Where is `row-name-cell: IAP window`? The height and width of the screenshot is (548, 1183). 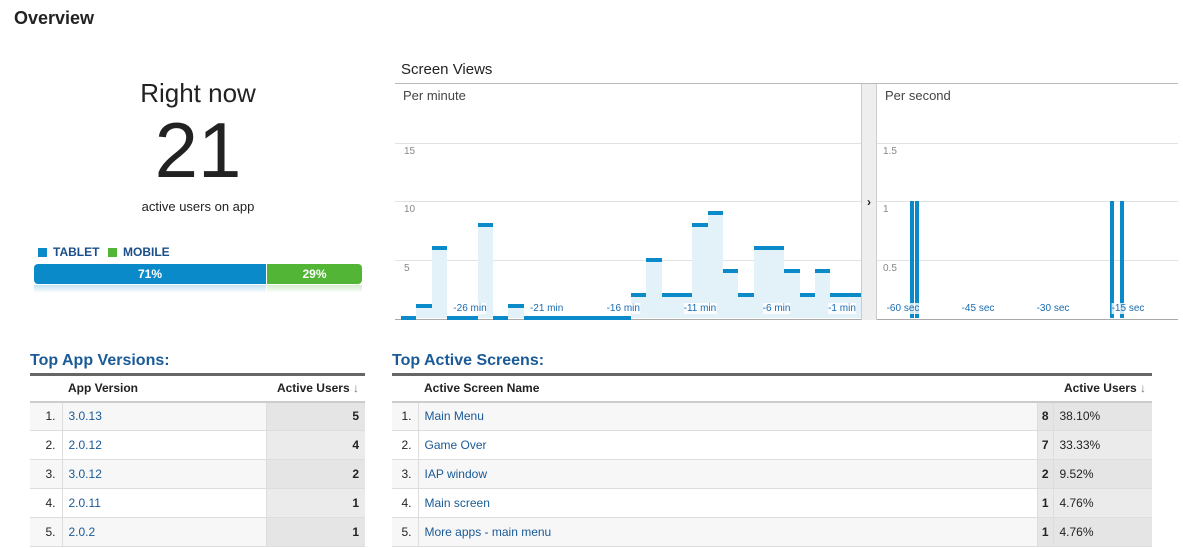 row-name-cell: IAP window is located at coordinates (728, 474).